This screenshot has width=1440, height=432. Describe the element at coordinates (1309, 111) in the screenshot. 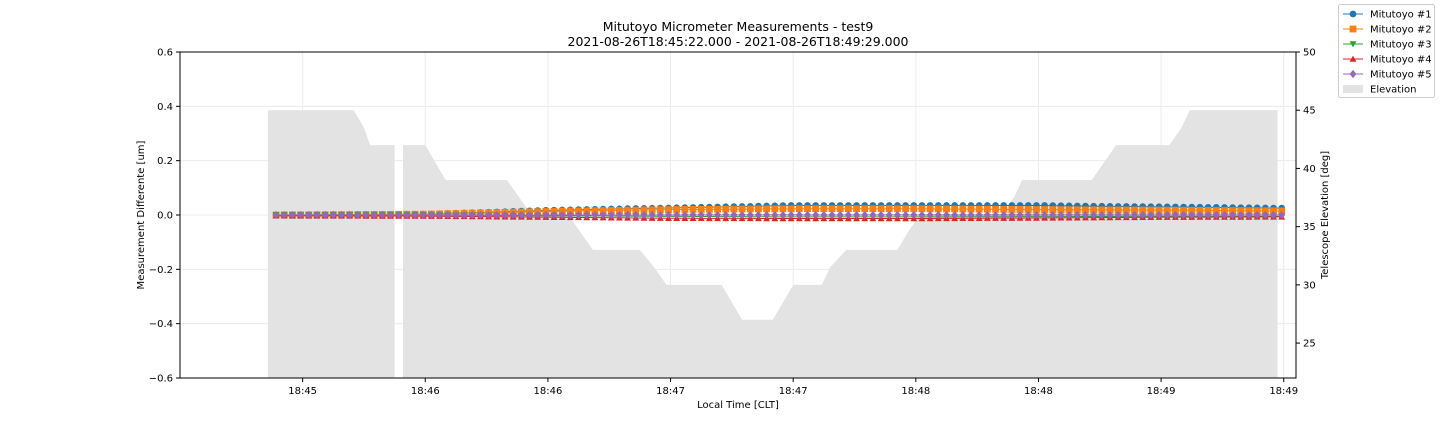

I see `y2-tick-label: 45` at that location.